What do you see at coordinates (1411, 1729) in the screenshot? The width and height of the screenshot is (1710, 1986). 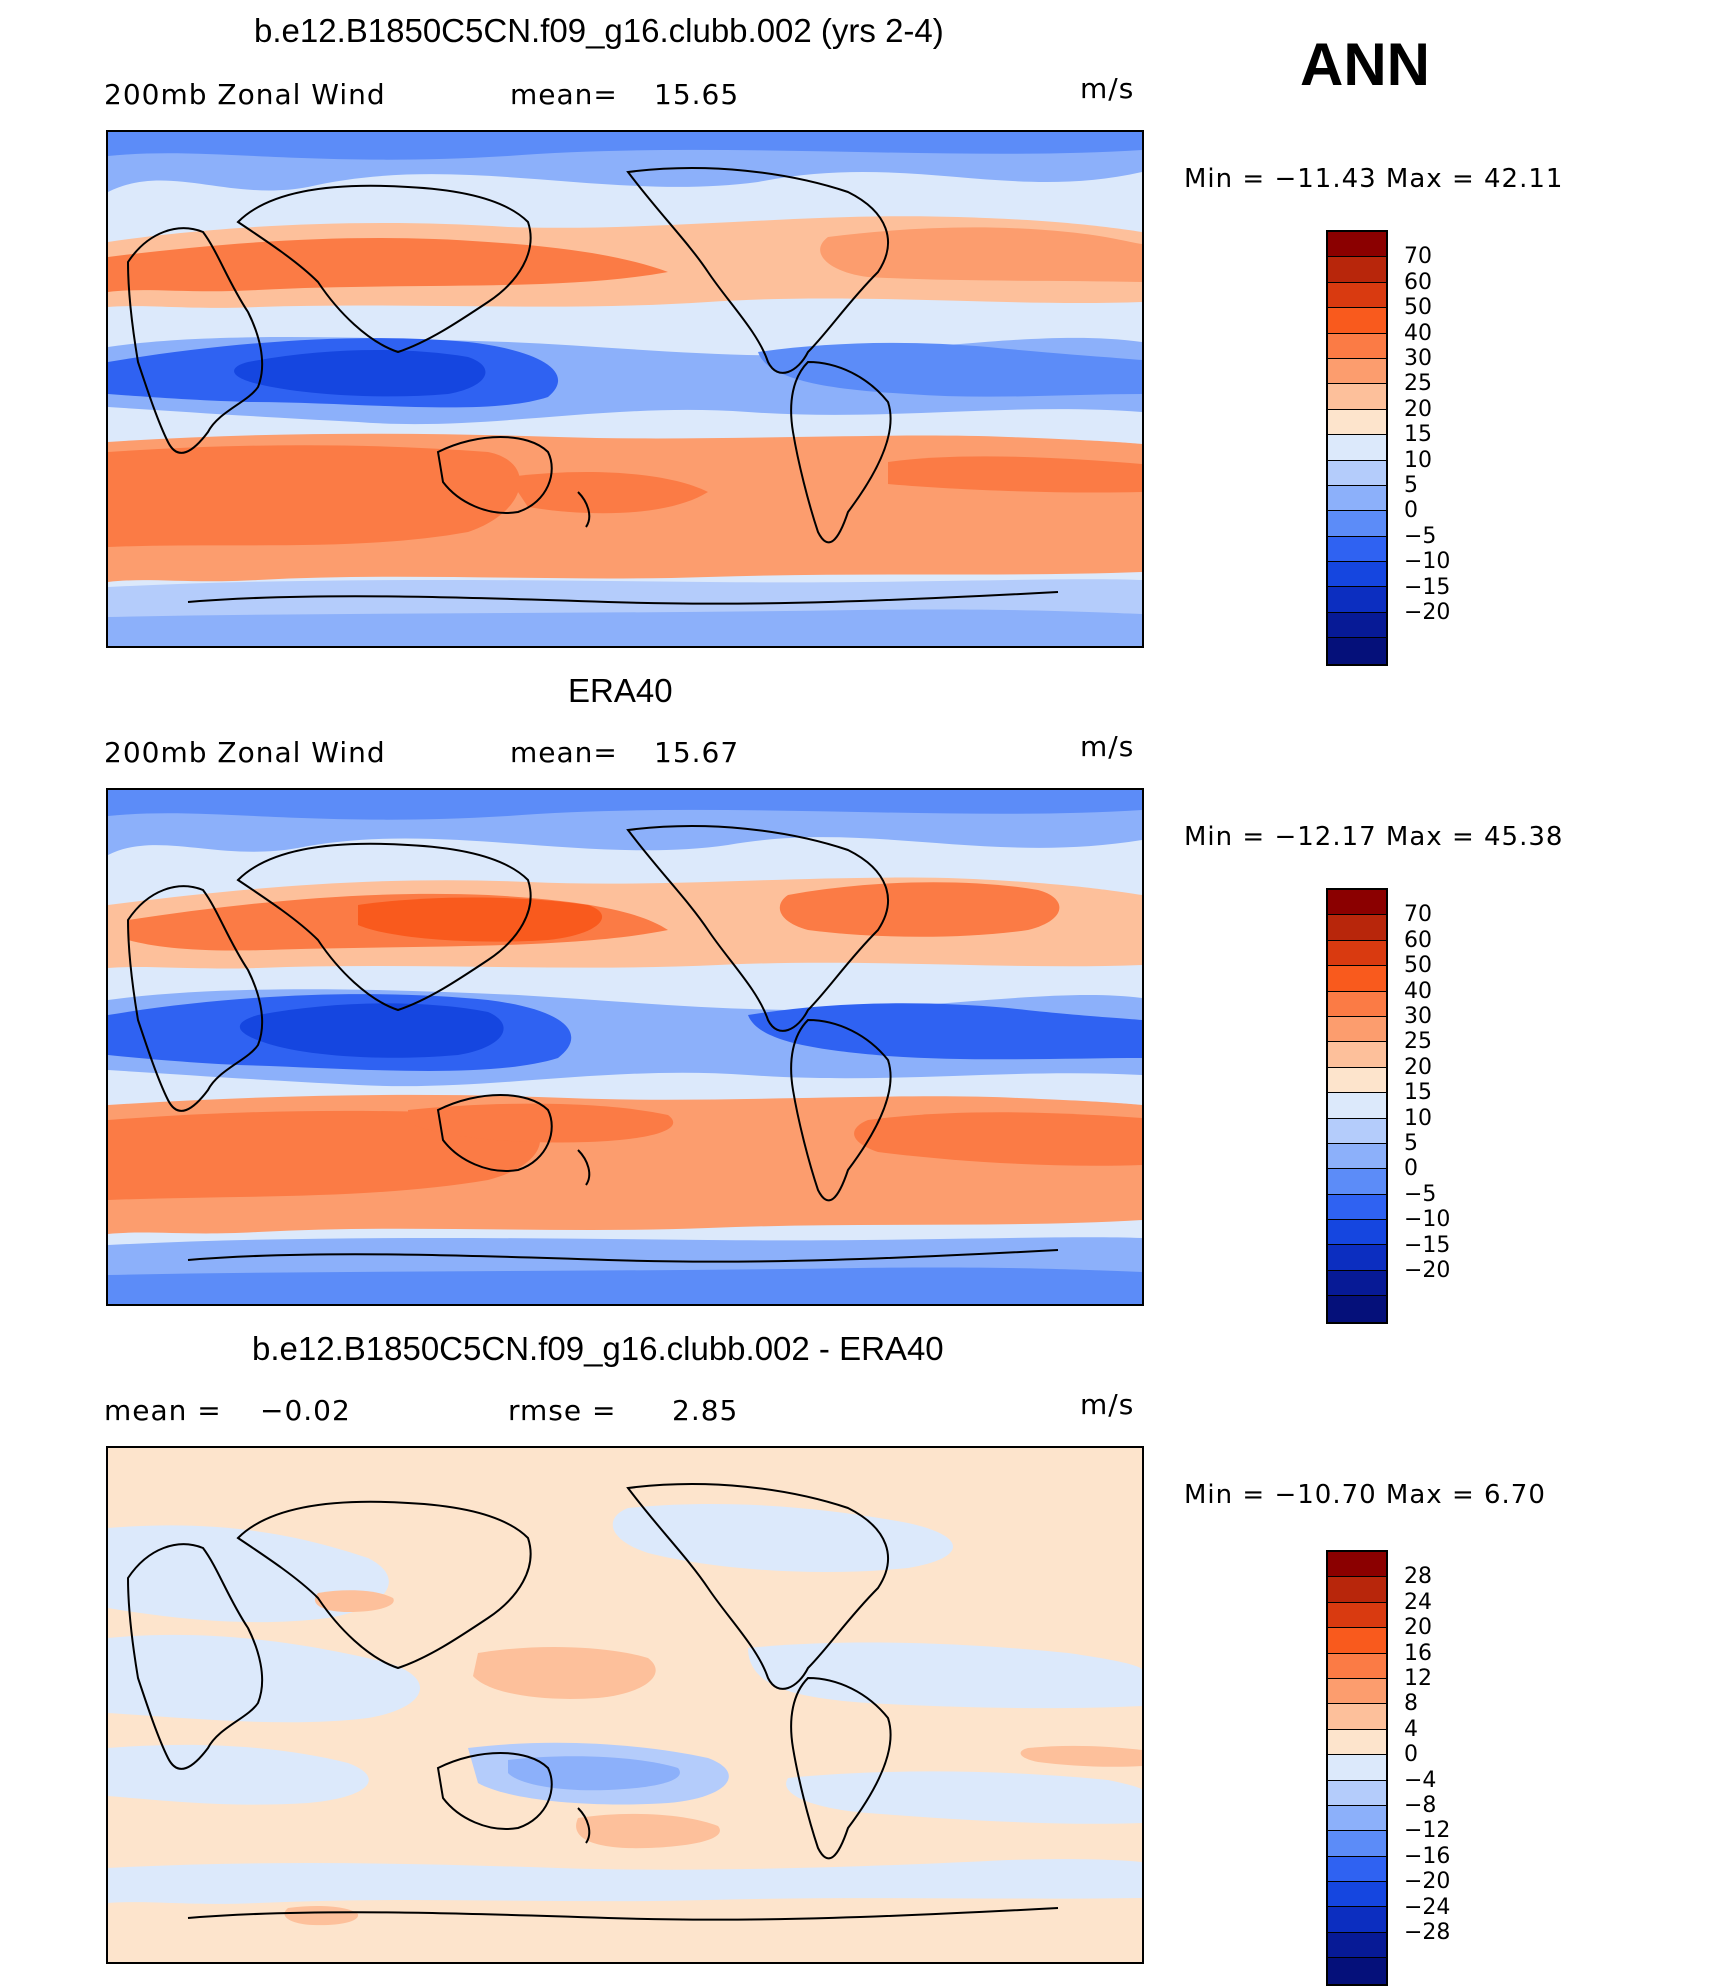 I see `colorbar-tick-label: 4` at bounding box center [1411, 1729].